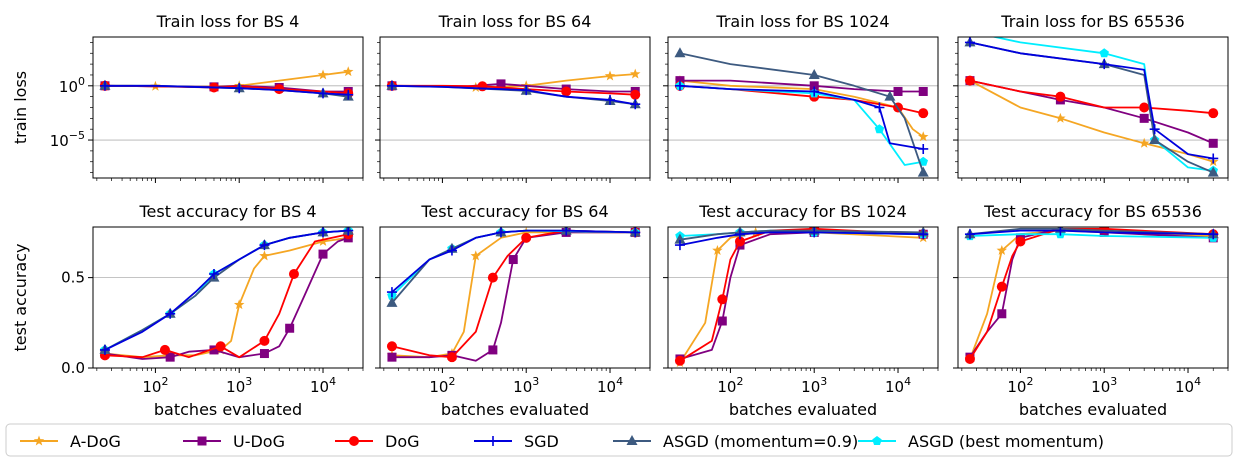 Image resolution: width=1238 pixels, height=458 pixels. Describe the element at coordinates (72, 85) in the screenshot. I see `y-tick-label: 10⁰` at that location.